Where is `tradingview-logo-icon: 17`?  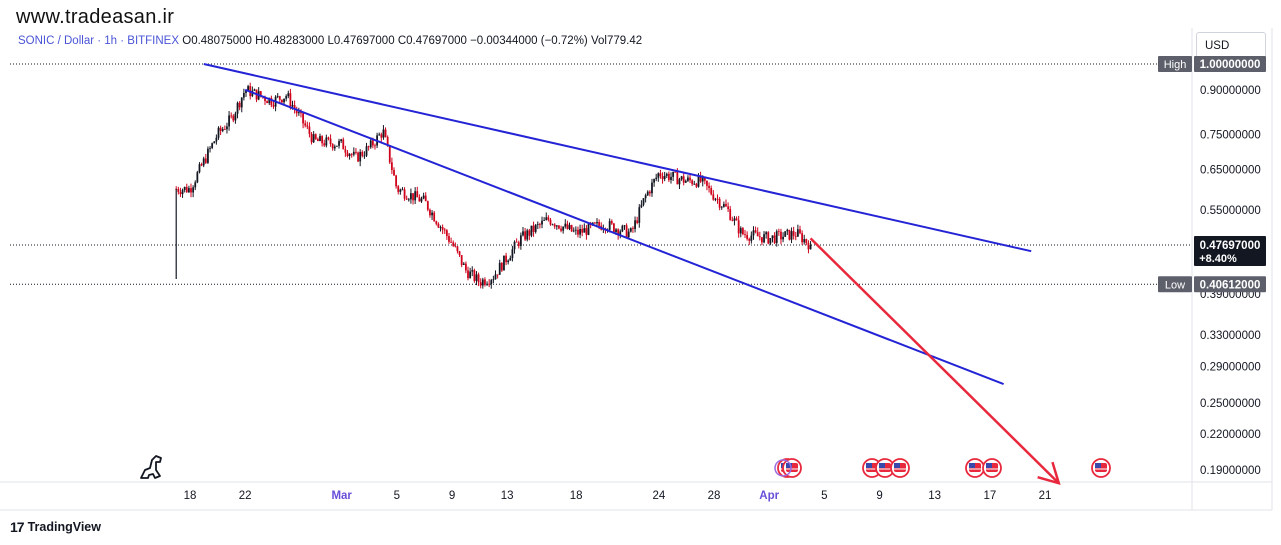 tradingview-logo-icon: 17 is located at coordinates (17, 527).